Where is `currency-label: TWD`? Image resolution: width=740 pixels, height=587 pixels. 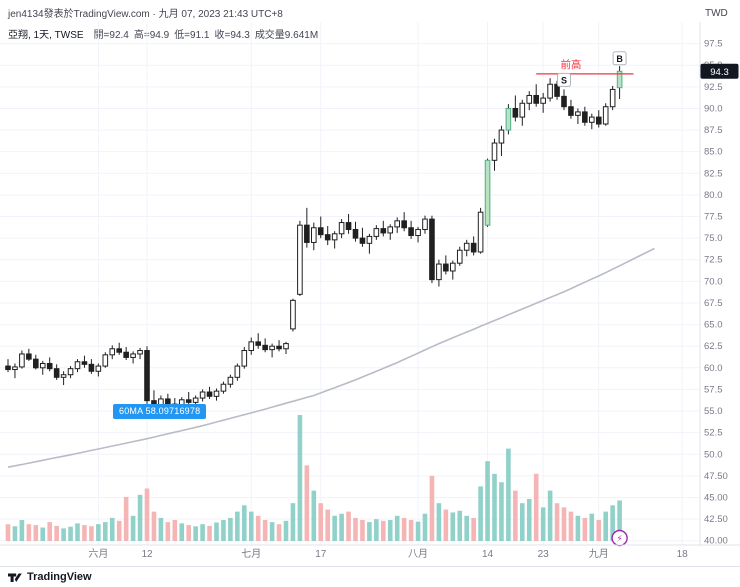
currency-label: TWD is located at coordinates (716, 13).